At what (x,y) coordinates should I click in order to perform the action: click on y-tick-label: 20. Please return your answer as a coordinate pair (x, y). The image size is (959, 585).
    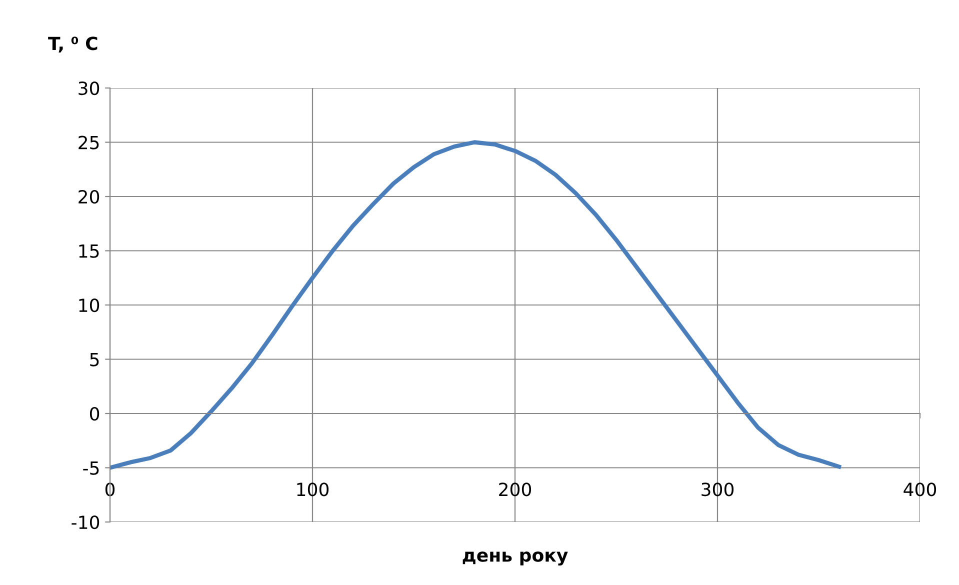
    Looking at the image, I should click on (89, 197).